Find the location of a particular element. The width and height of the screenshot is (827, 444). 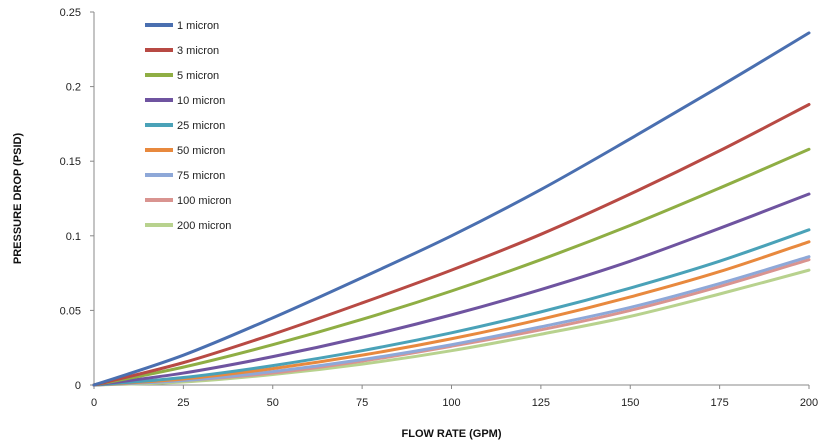

x-tick-label: 125 is located at coordinates (541, 403).